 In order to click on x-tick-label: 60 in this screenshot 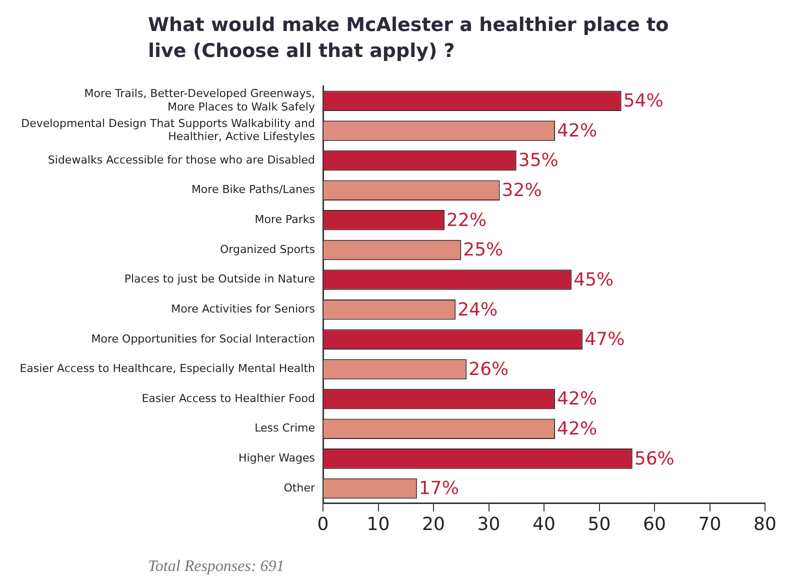, I will do `click(654, 524)`.